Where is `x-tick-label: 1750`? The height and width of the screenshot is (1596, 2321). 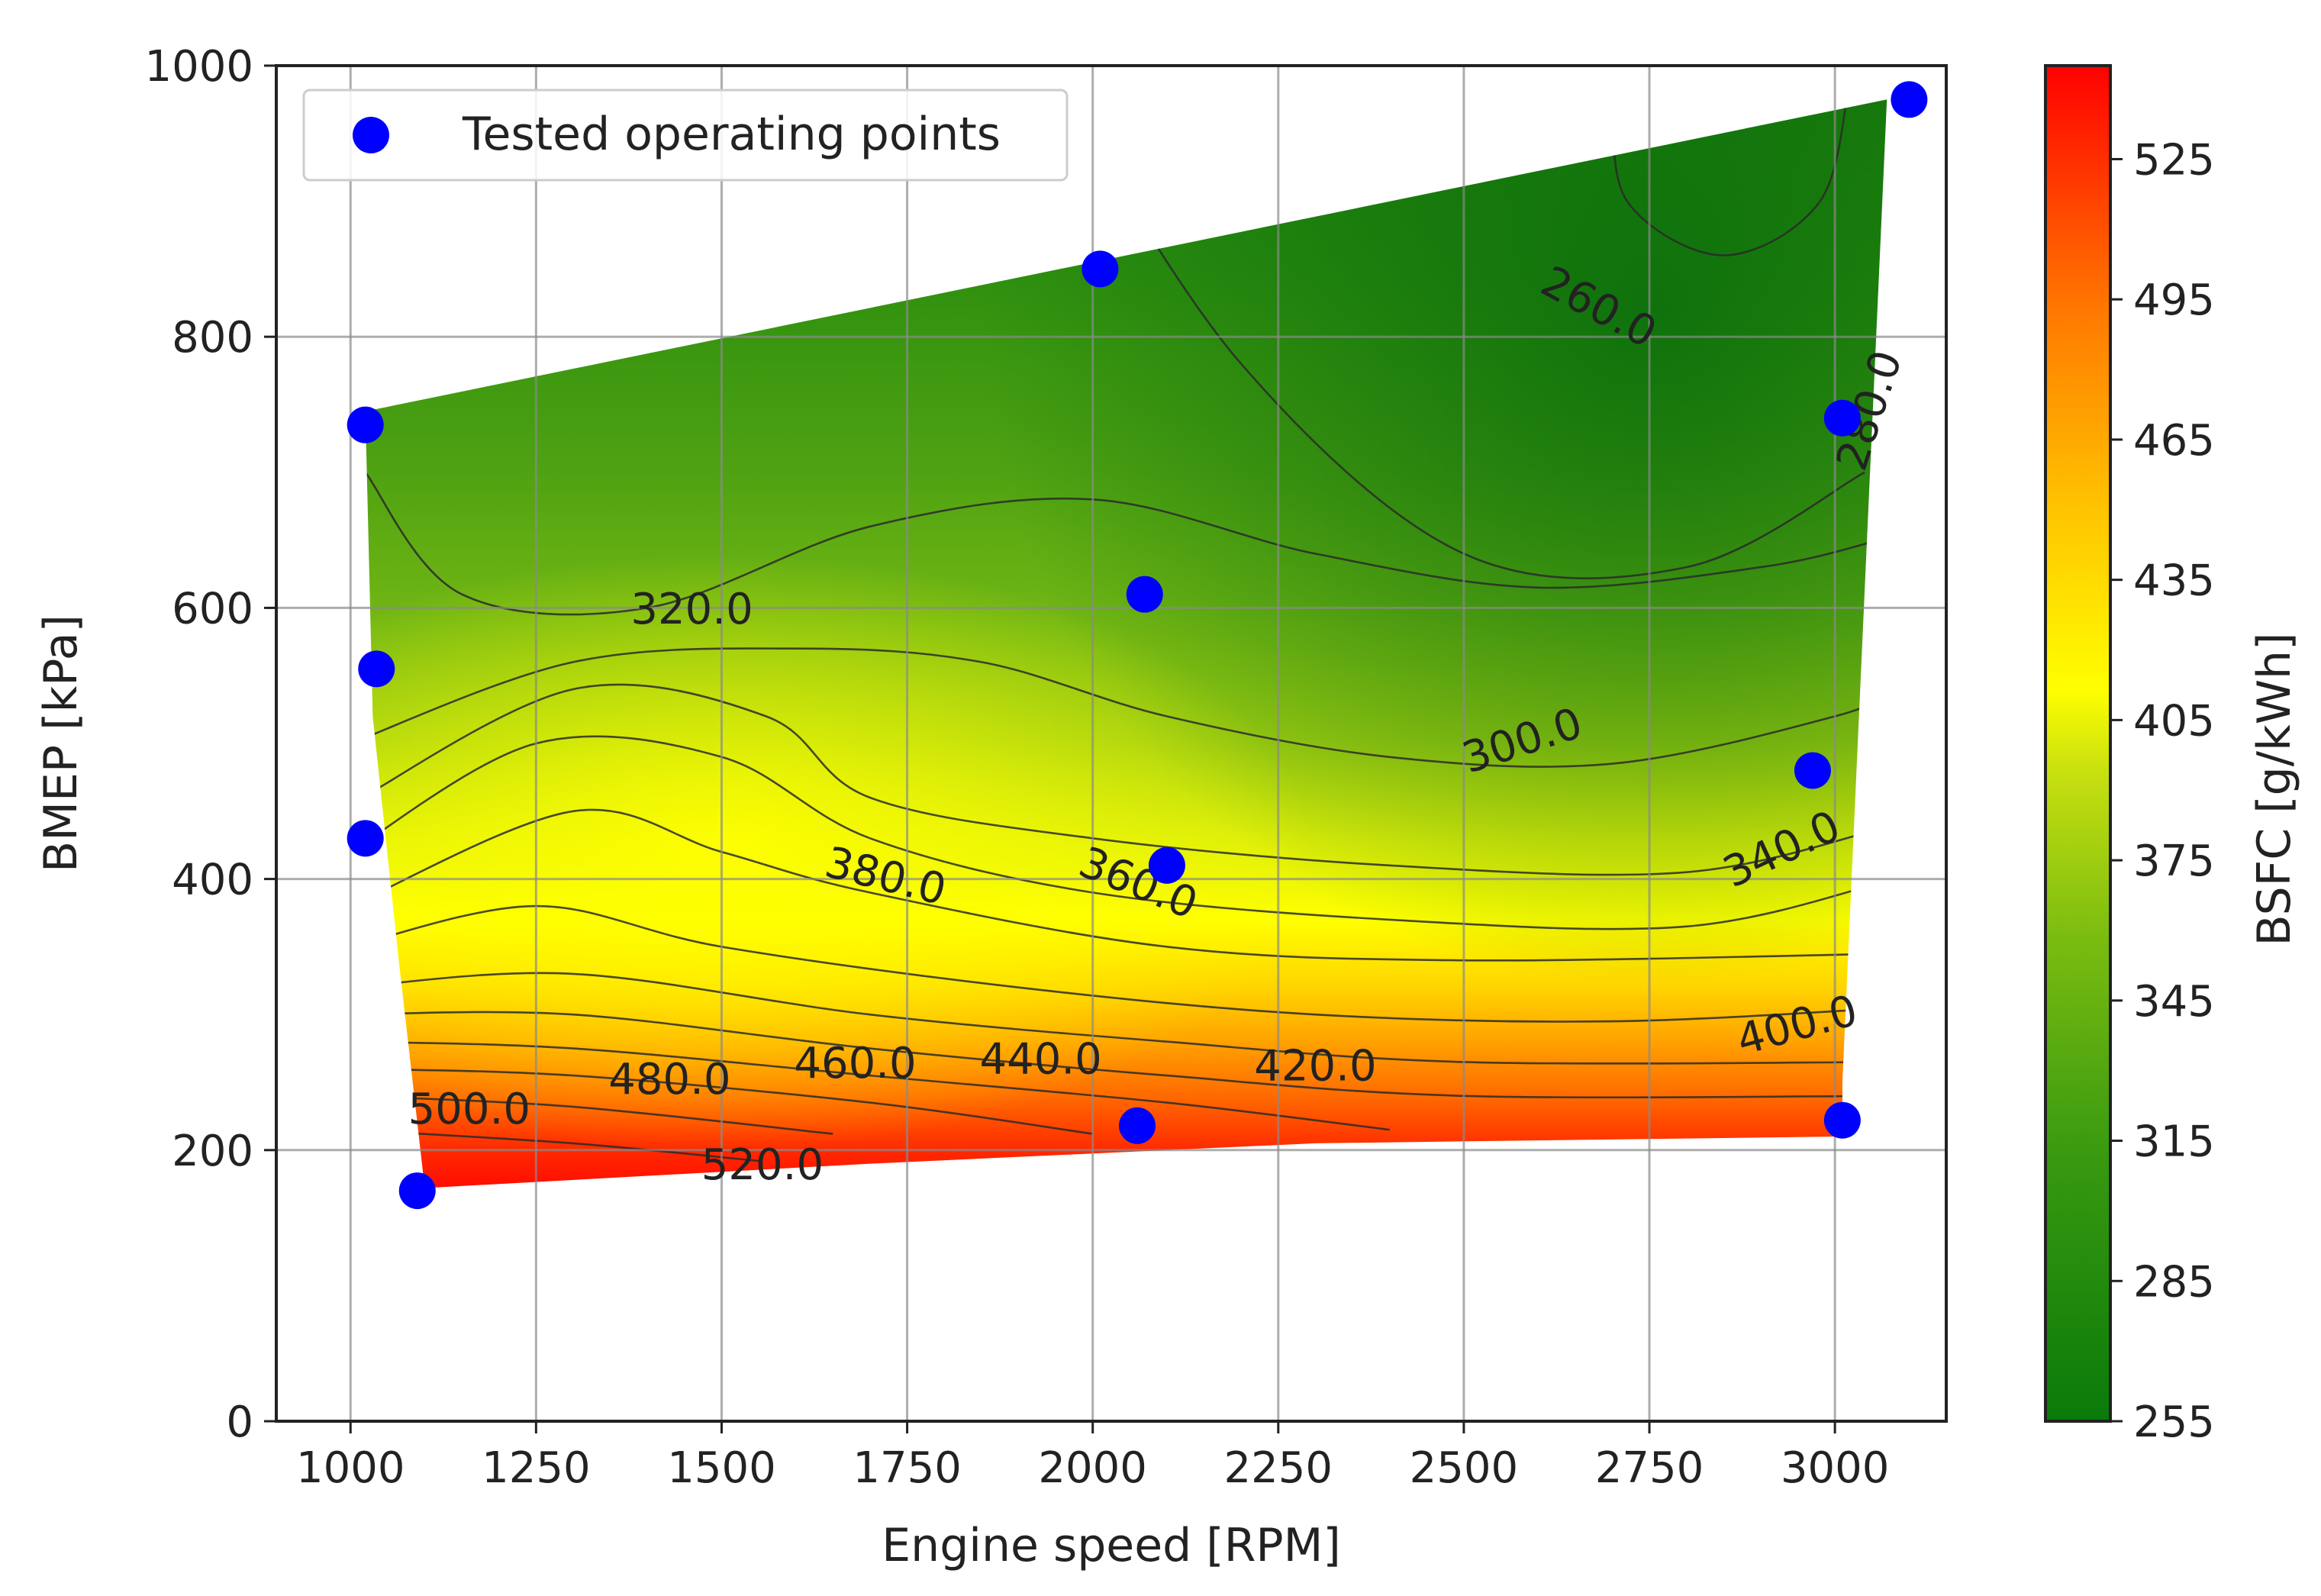
x-tick-label: 1750 is located at coordinates (907, 1468).